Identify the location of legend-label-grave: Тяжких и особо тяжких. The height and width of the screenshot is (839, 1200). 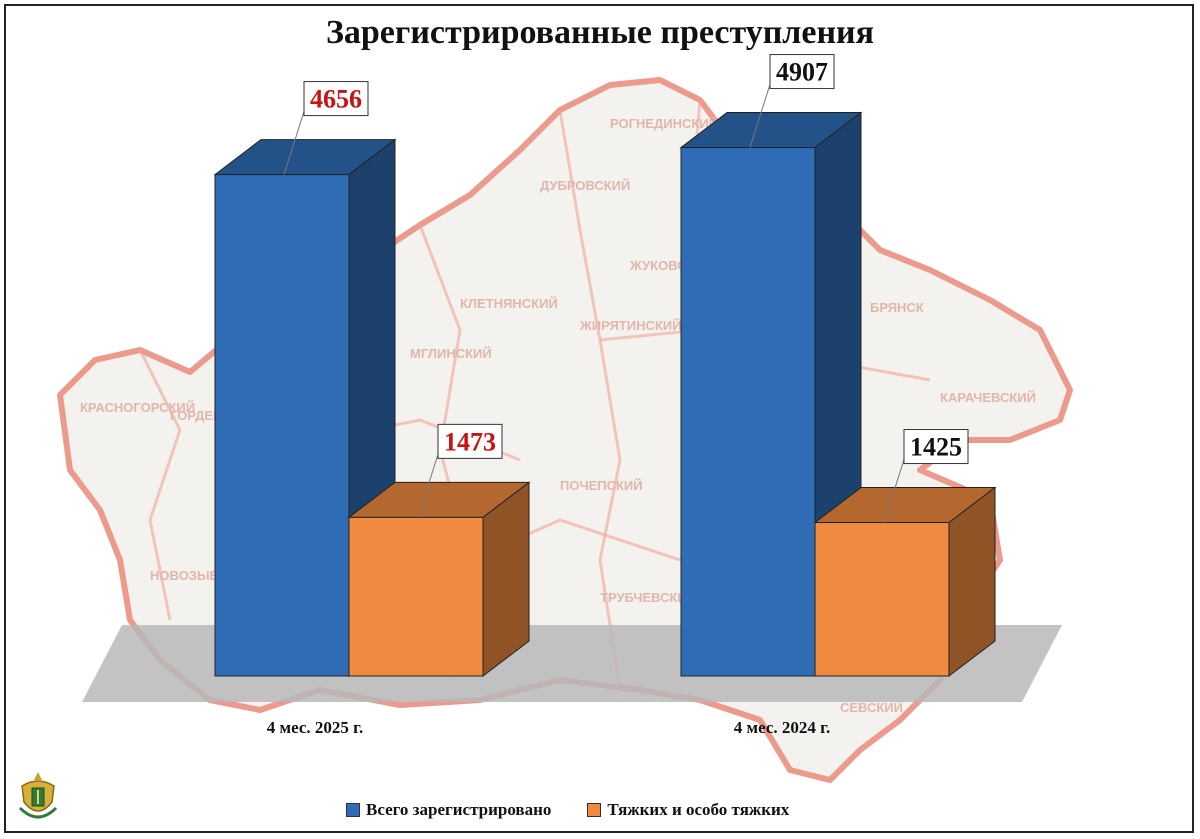
(698, 809).